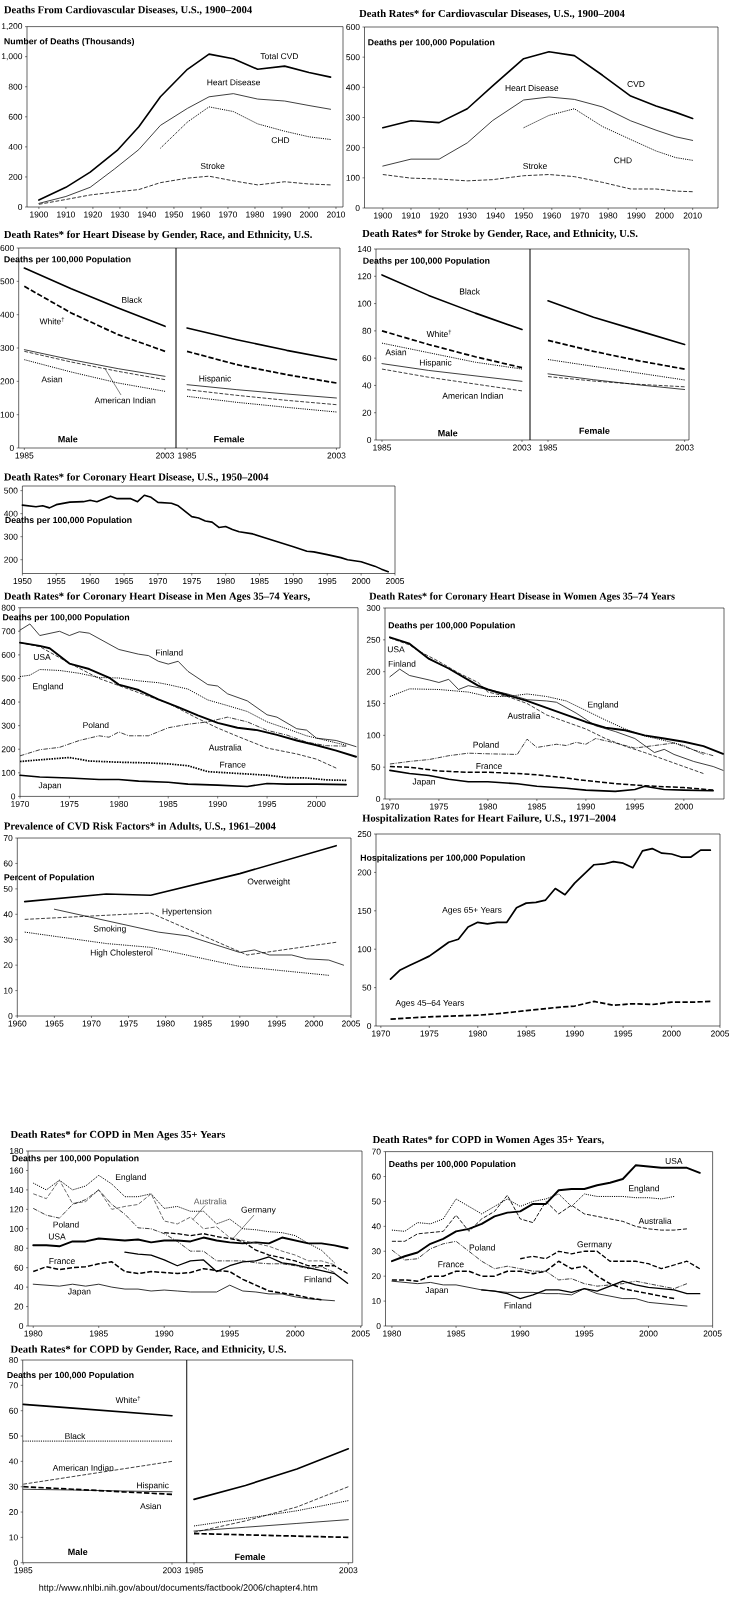 This screenshot has width=730, height=1600. I want to click on y-tick-label: 50, so click(376, 767).